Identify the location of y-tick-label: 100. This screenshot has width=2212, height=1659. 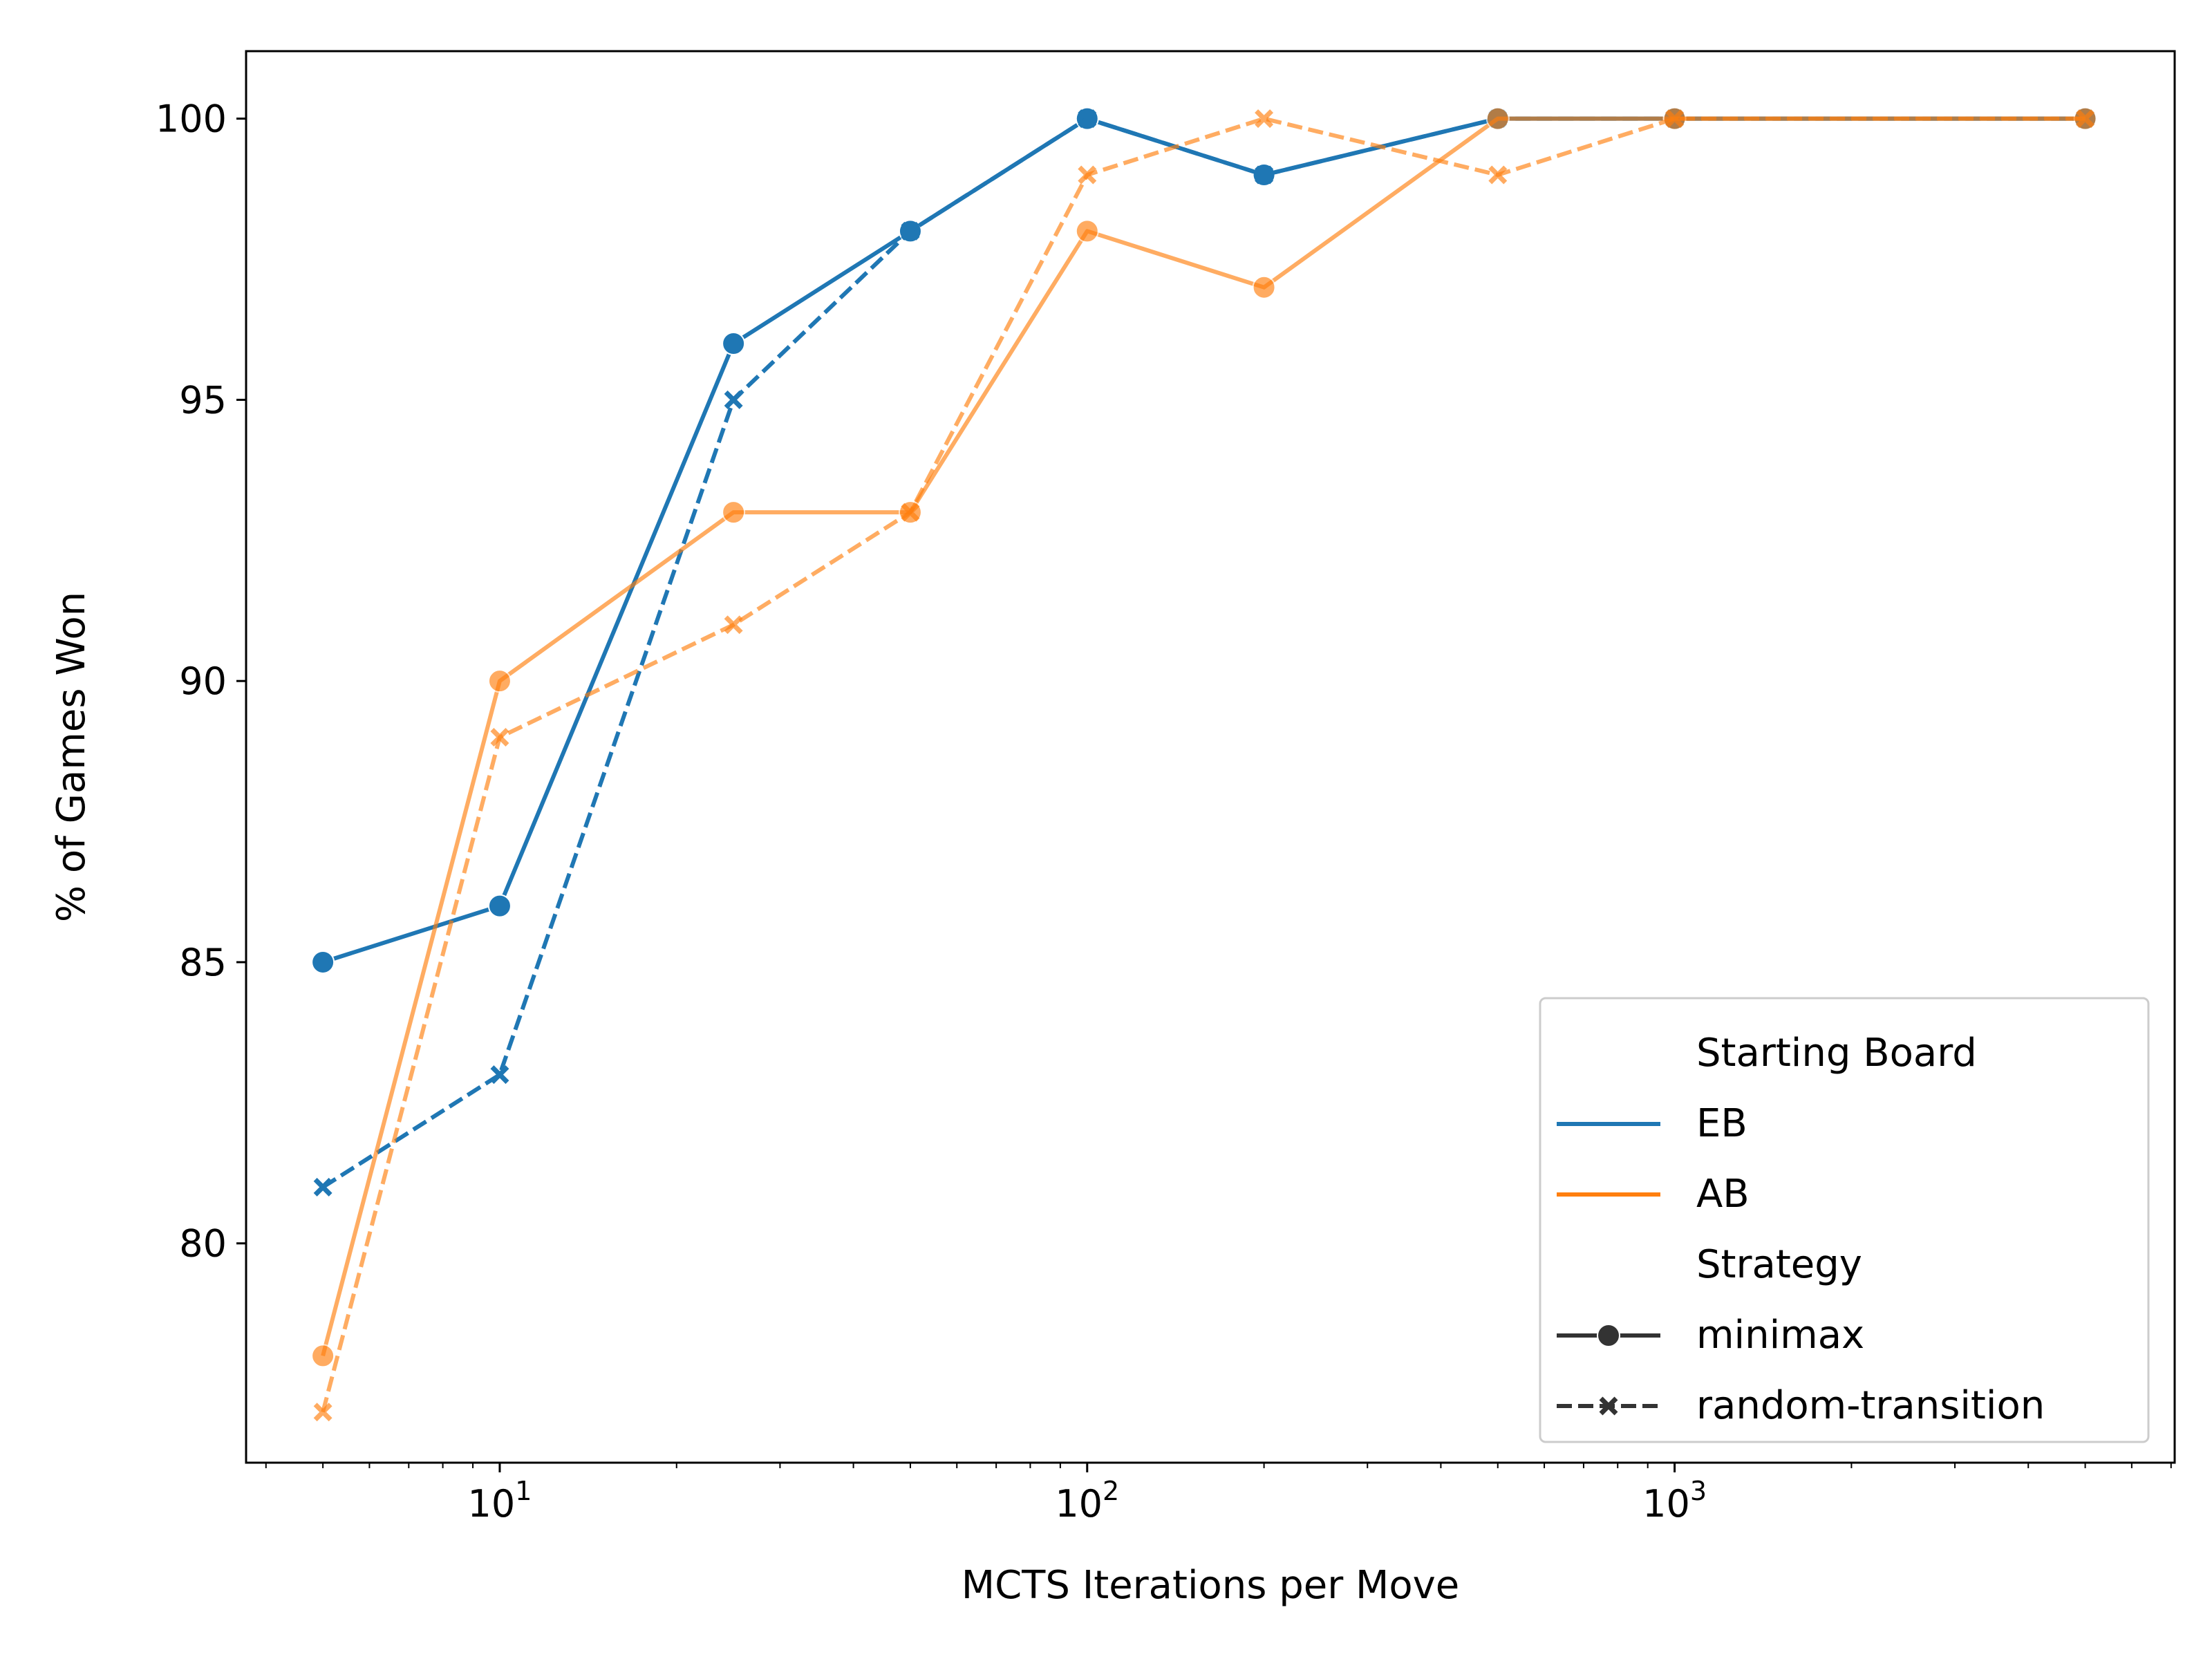
(191, 119).